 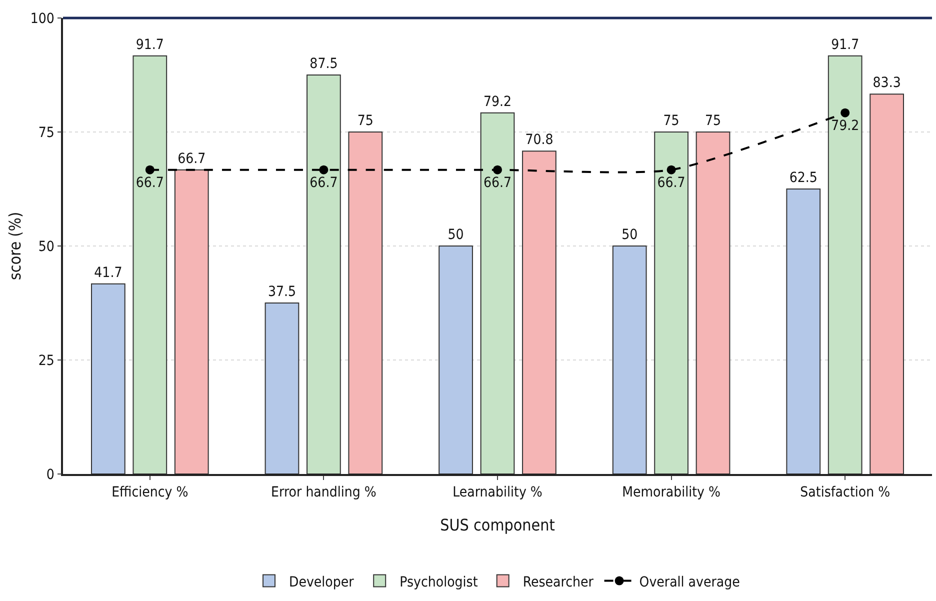 I want to click on legend-label: Overall average, so click(x=689, y=582).